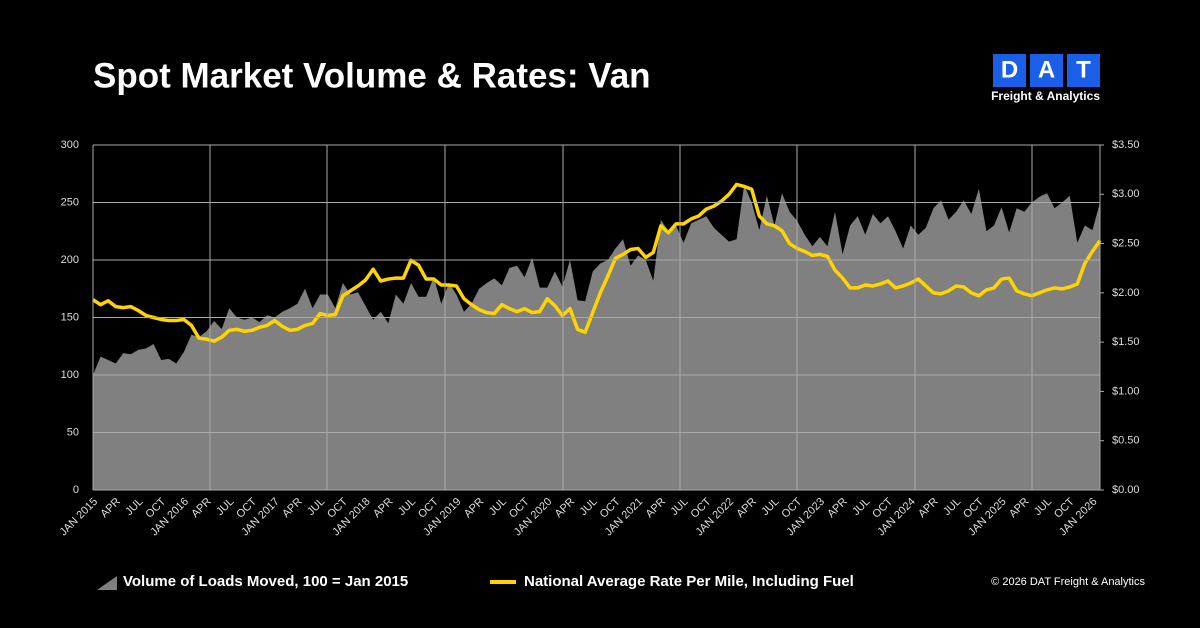 The height and width of the screenshot is (628, 1200). What do you see at coordinates (70, 375) in the screenshot?
I see `y-tick-label: 100` at bounding box center [70, 375].